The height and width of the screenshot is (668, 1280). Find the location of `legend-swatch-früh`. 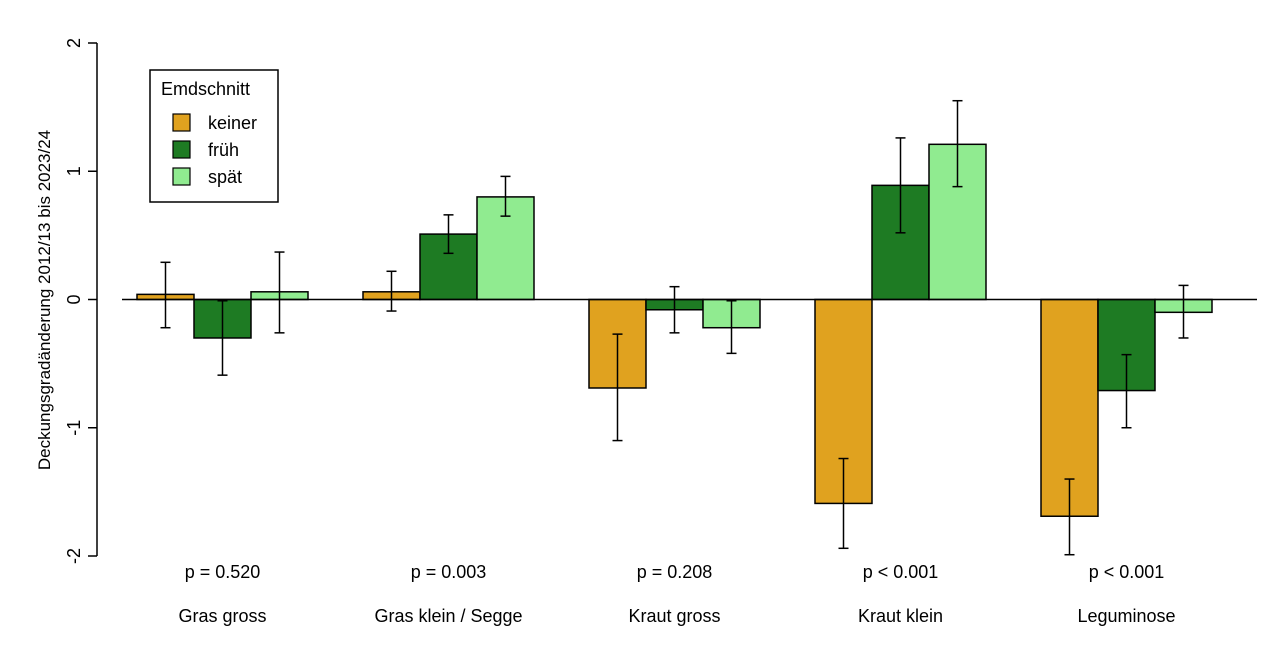

legend-swatch-früh is located at coordinates (181, 149).